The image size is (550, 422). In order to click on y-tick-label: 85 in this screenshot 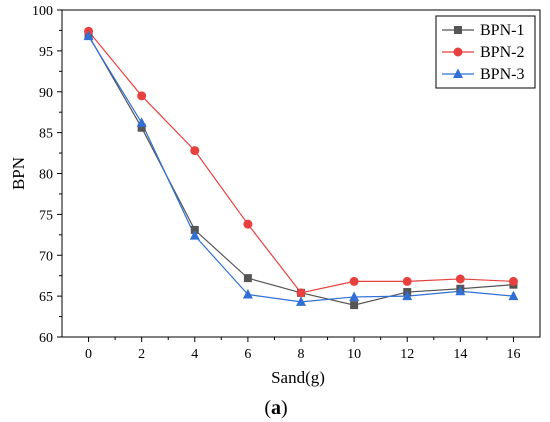, I will do `click(46, 134)`.